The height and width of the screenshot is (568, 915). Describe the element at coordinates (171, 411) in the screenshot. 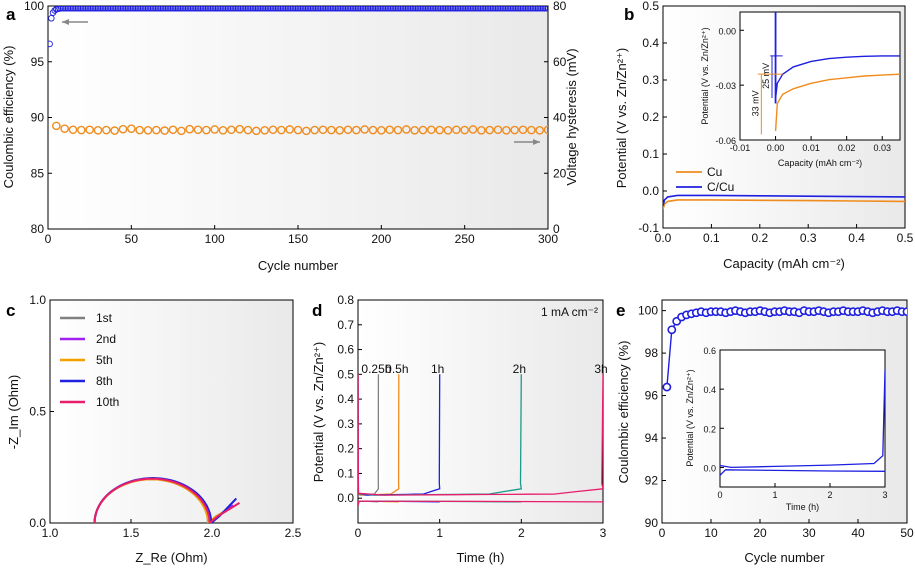

I see `panel-c-plot-bg` at that location.